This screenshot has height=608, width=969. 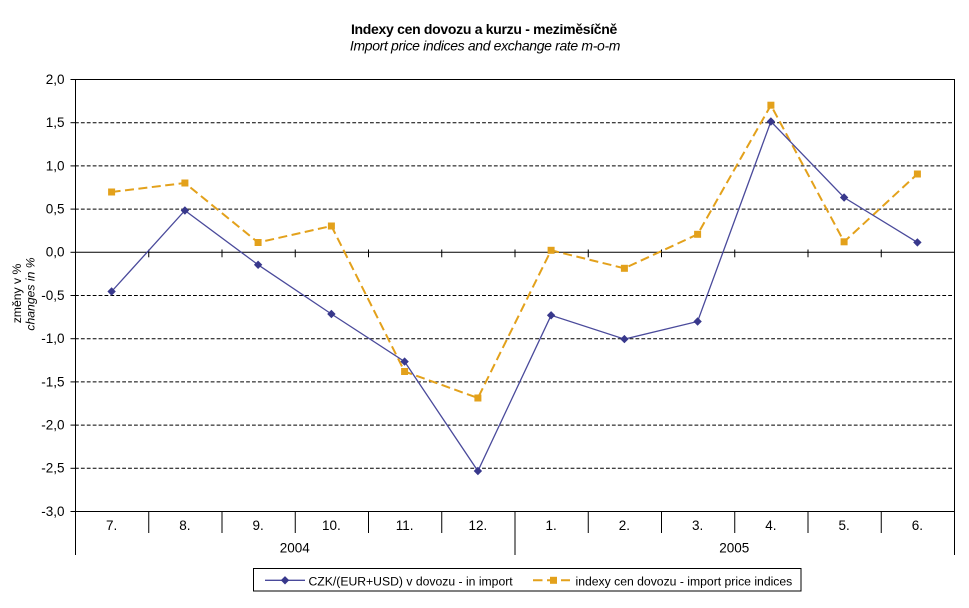 What do you see at coordinates (52, 425) in the screenshot?
I see `svg-text: -2,0` at bounding box center [52, 425].